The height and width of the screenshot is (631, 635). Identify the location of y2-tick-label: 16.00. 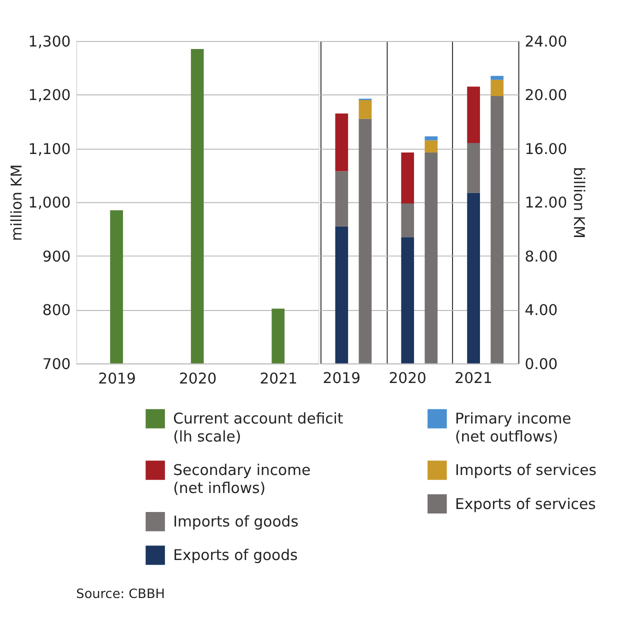
(546, 149).